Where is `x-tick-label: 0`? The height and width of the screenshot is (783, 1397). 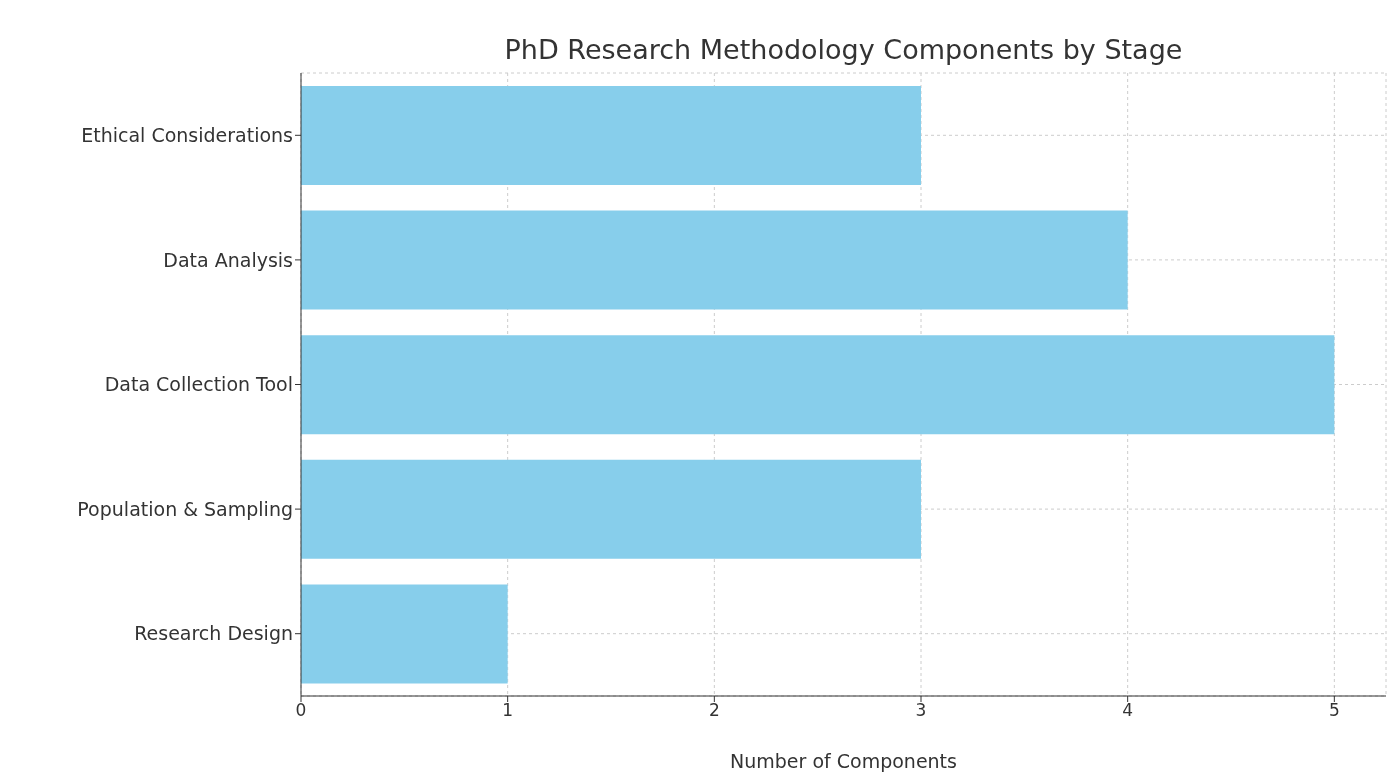
x-tick-label: 0 is located at coordinates (301, 710).